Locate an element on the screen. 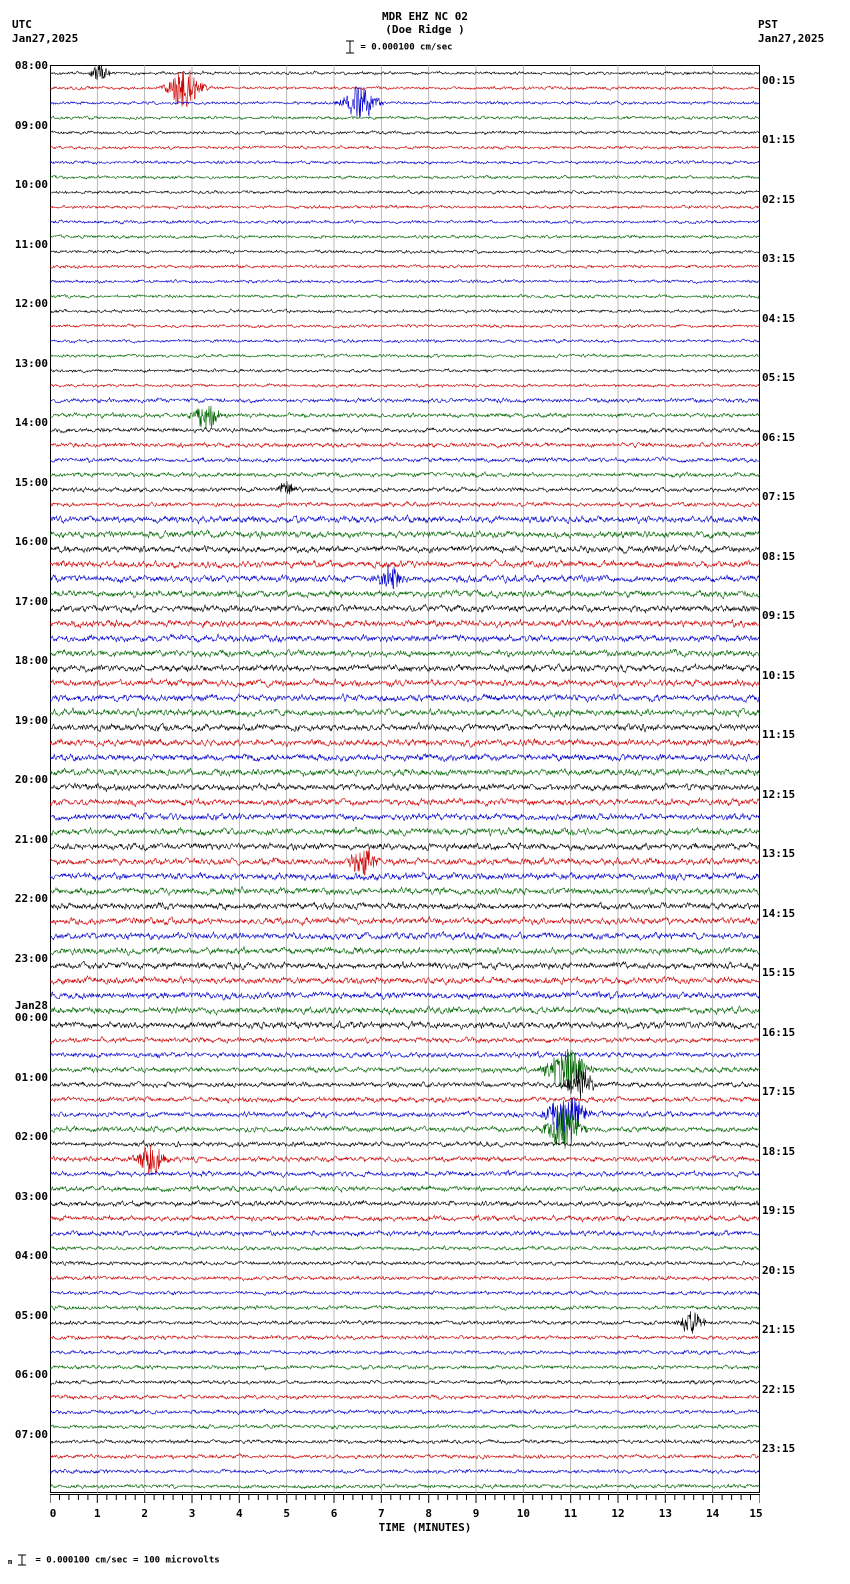  y-tick-label-utc: 00:00 is located at coordinates (31, 1017).